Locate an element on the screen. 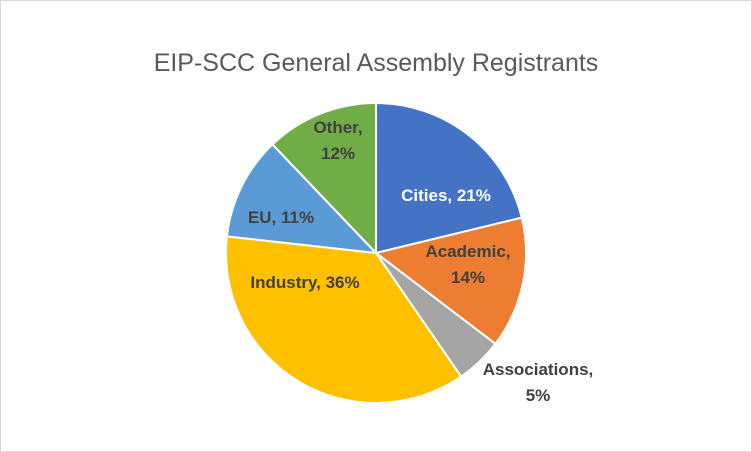 Image resolution: width=752 pixels, height=452 pixels. pie-slice-other is located at coordinates (324, 178).